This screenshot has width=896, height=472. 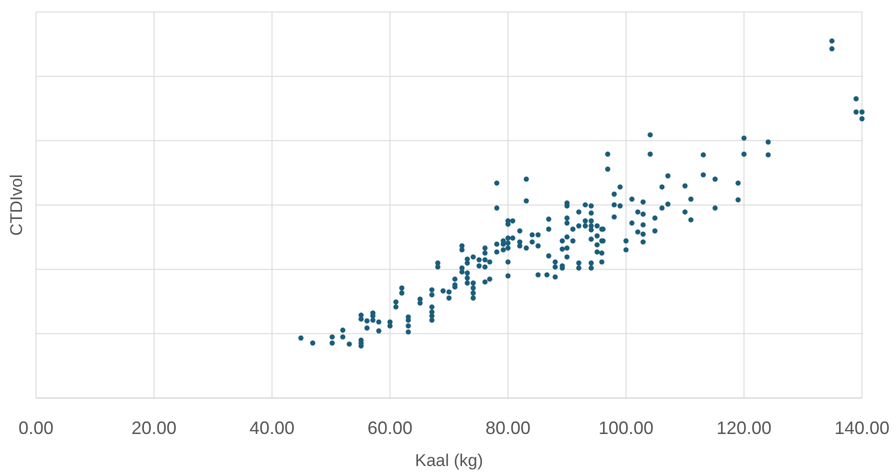 What do you see at coordinates (449, 460) in the screenshot?
I see `x-axis-title: Kaal (kg)` at bounding box center [449, 460].